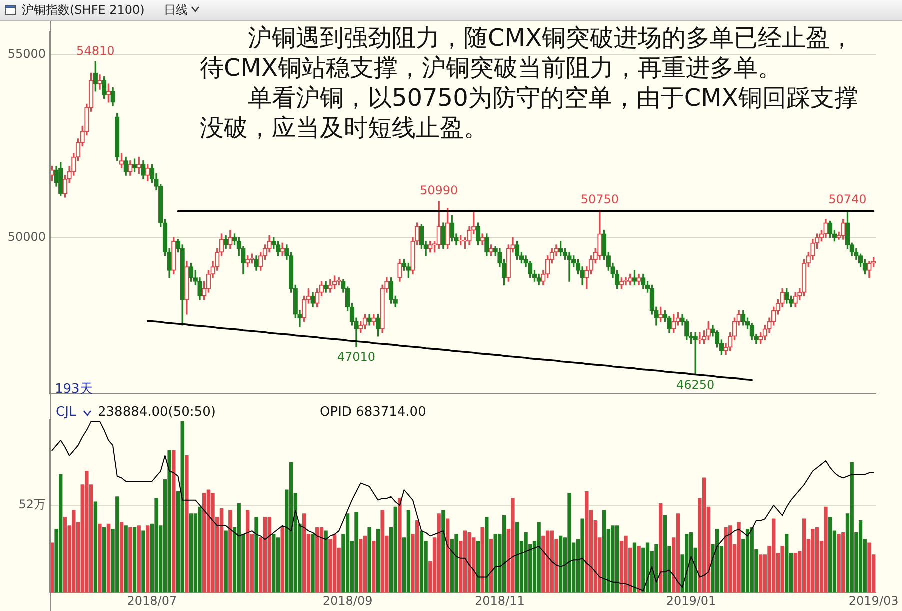 This screenshot has width=902, height=611. Describe the element at coordinates (373, 413) in the screenshot. I see `text: OPID 683714.00` at that location.